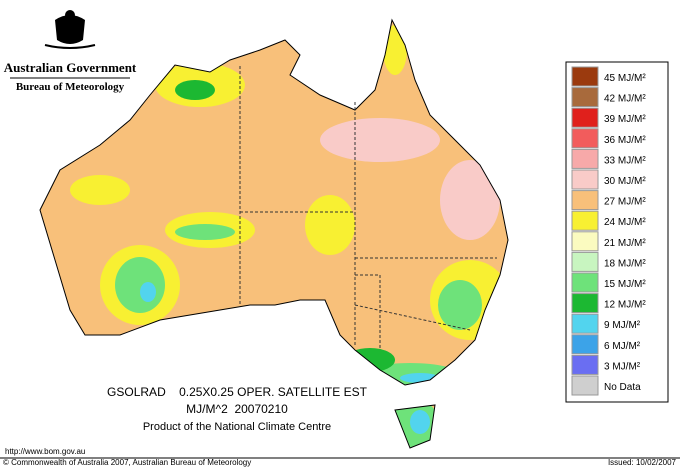 The image size is (680, 467). What do you see at coordinates (625, 119) in the screenshot?
I see `legend-label: 39 MJ/M²` at bounding box center [625, 119].